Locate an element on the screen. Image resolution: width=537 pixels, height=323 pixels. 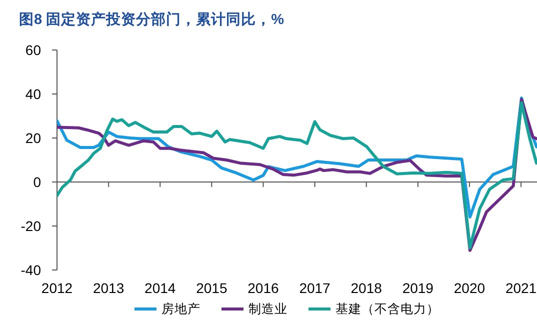
x-tick-label: 2013 is located at coordinates (108, 288).